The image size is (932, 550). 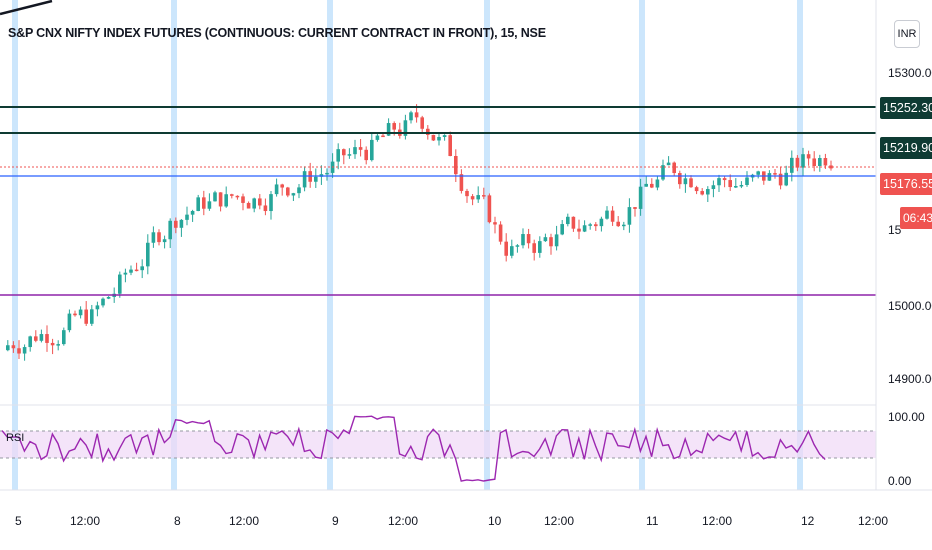 What do you see at coordinates (910, 73) in the screenshot?
I see `price-tick-15300: 15300.00` at bounding box center [910, 73].